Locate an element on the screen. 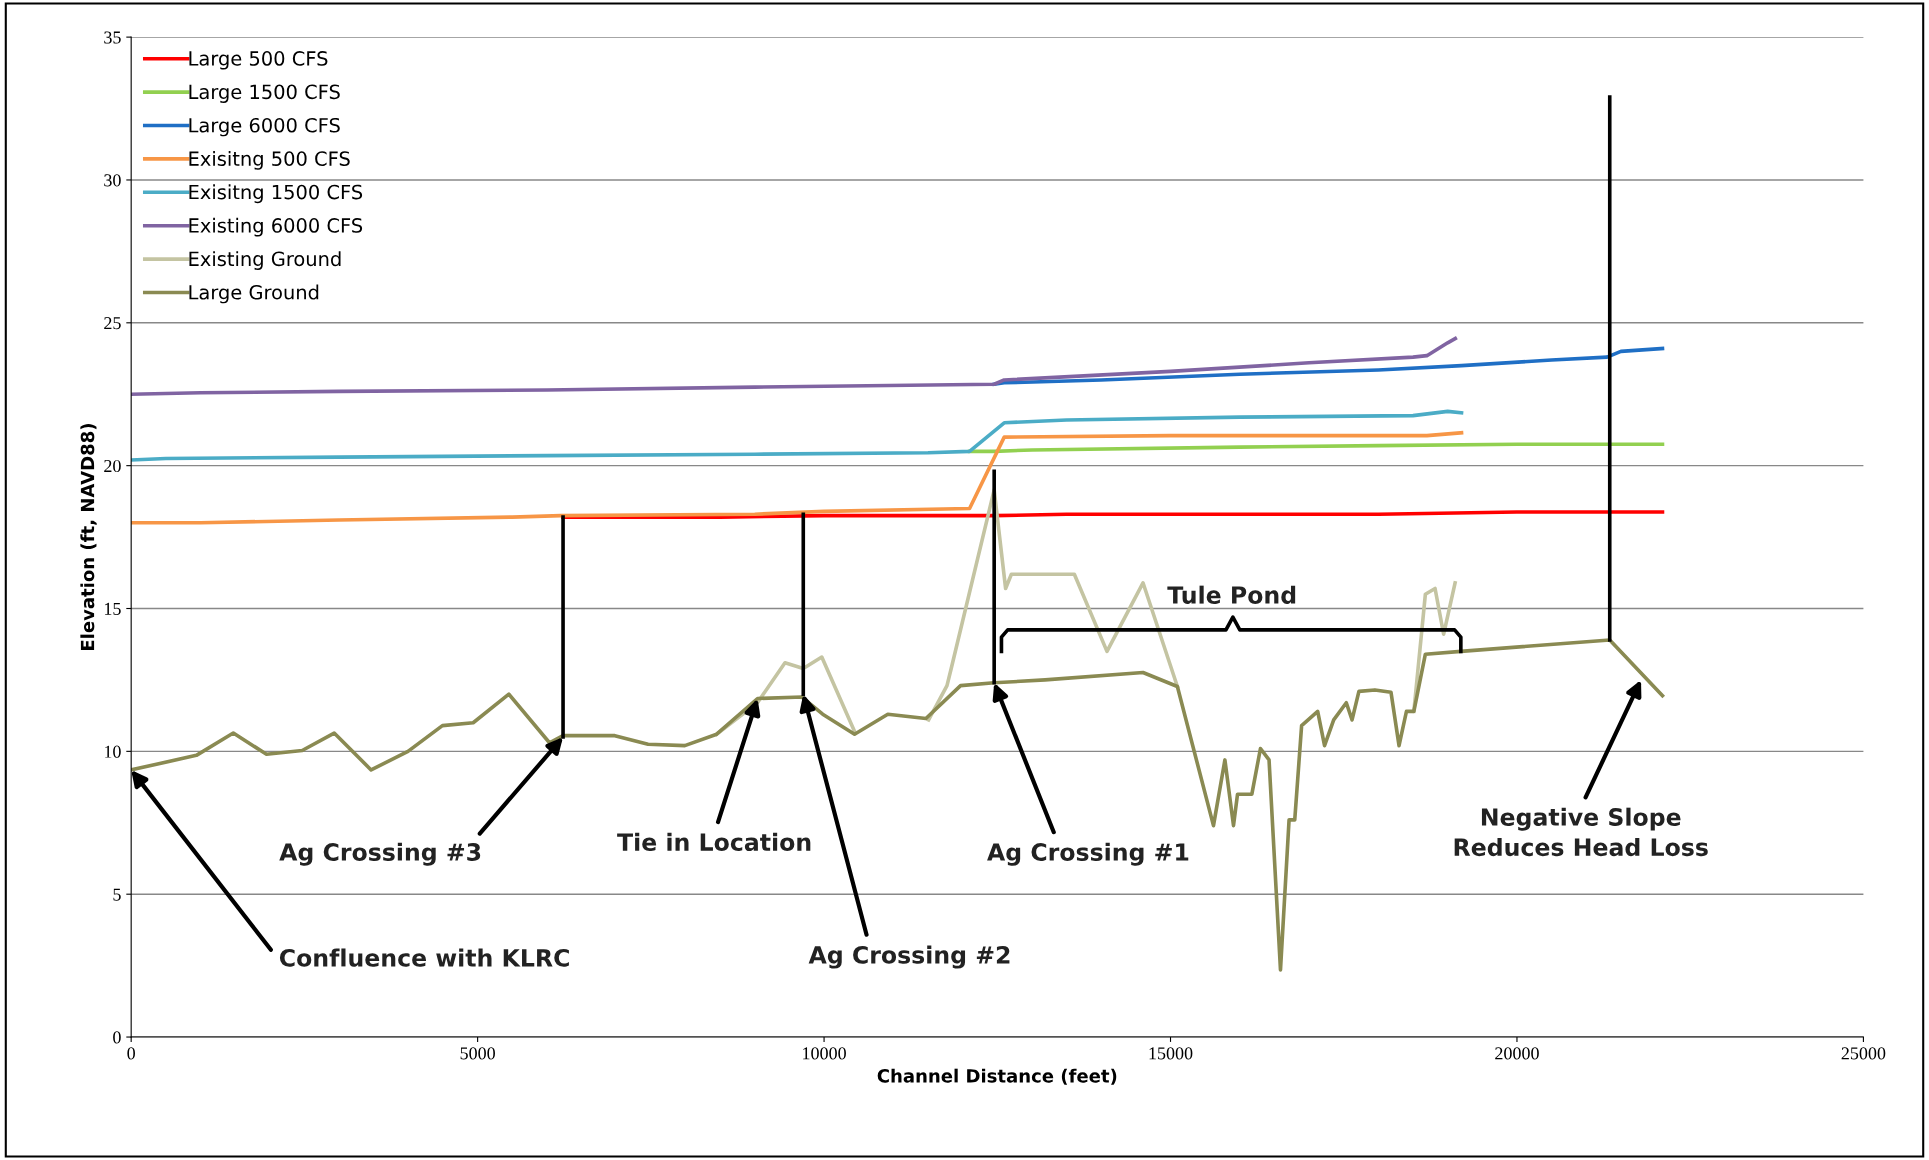 The height and width of the screenshot is (1160, 1929). annotation: Ag Crossing #2 is located at coordinates (909, 957).